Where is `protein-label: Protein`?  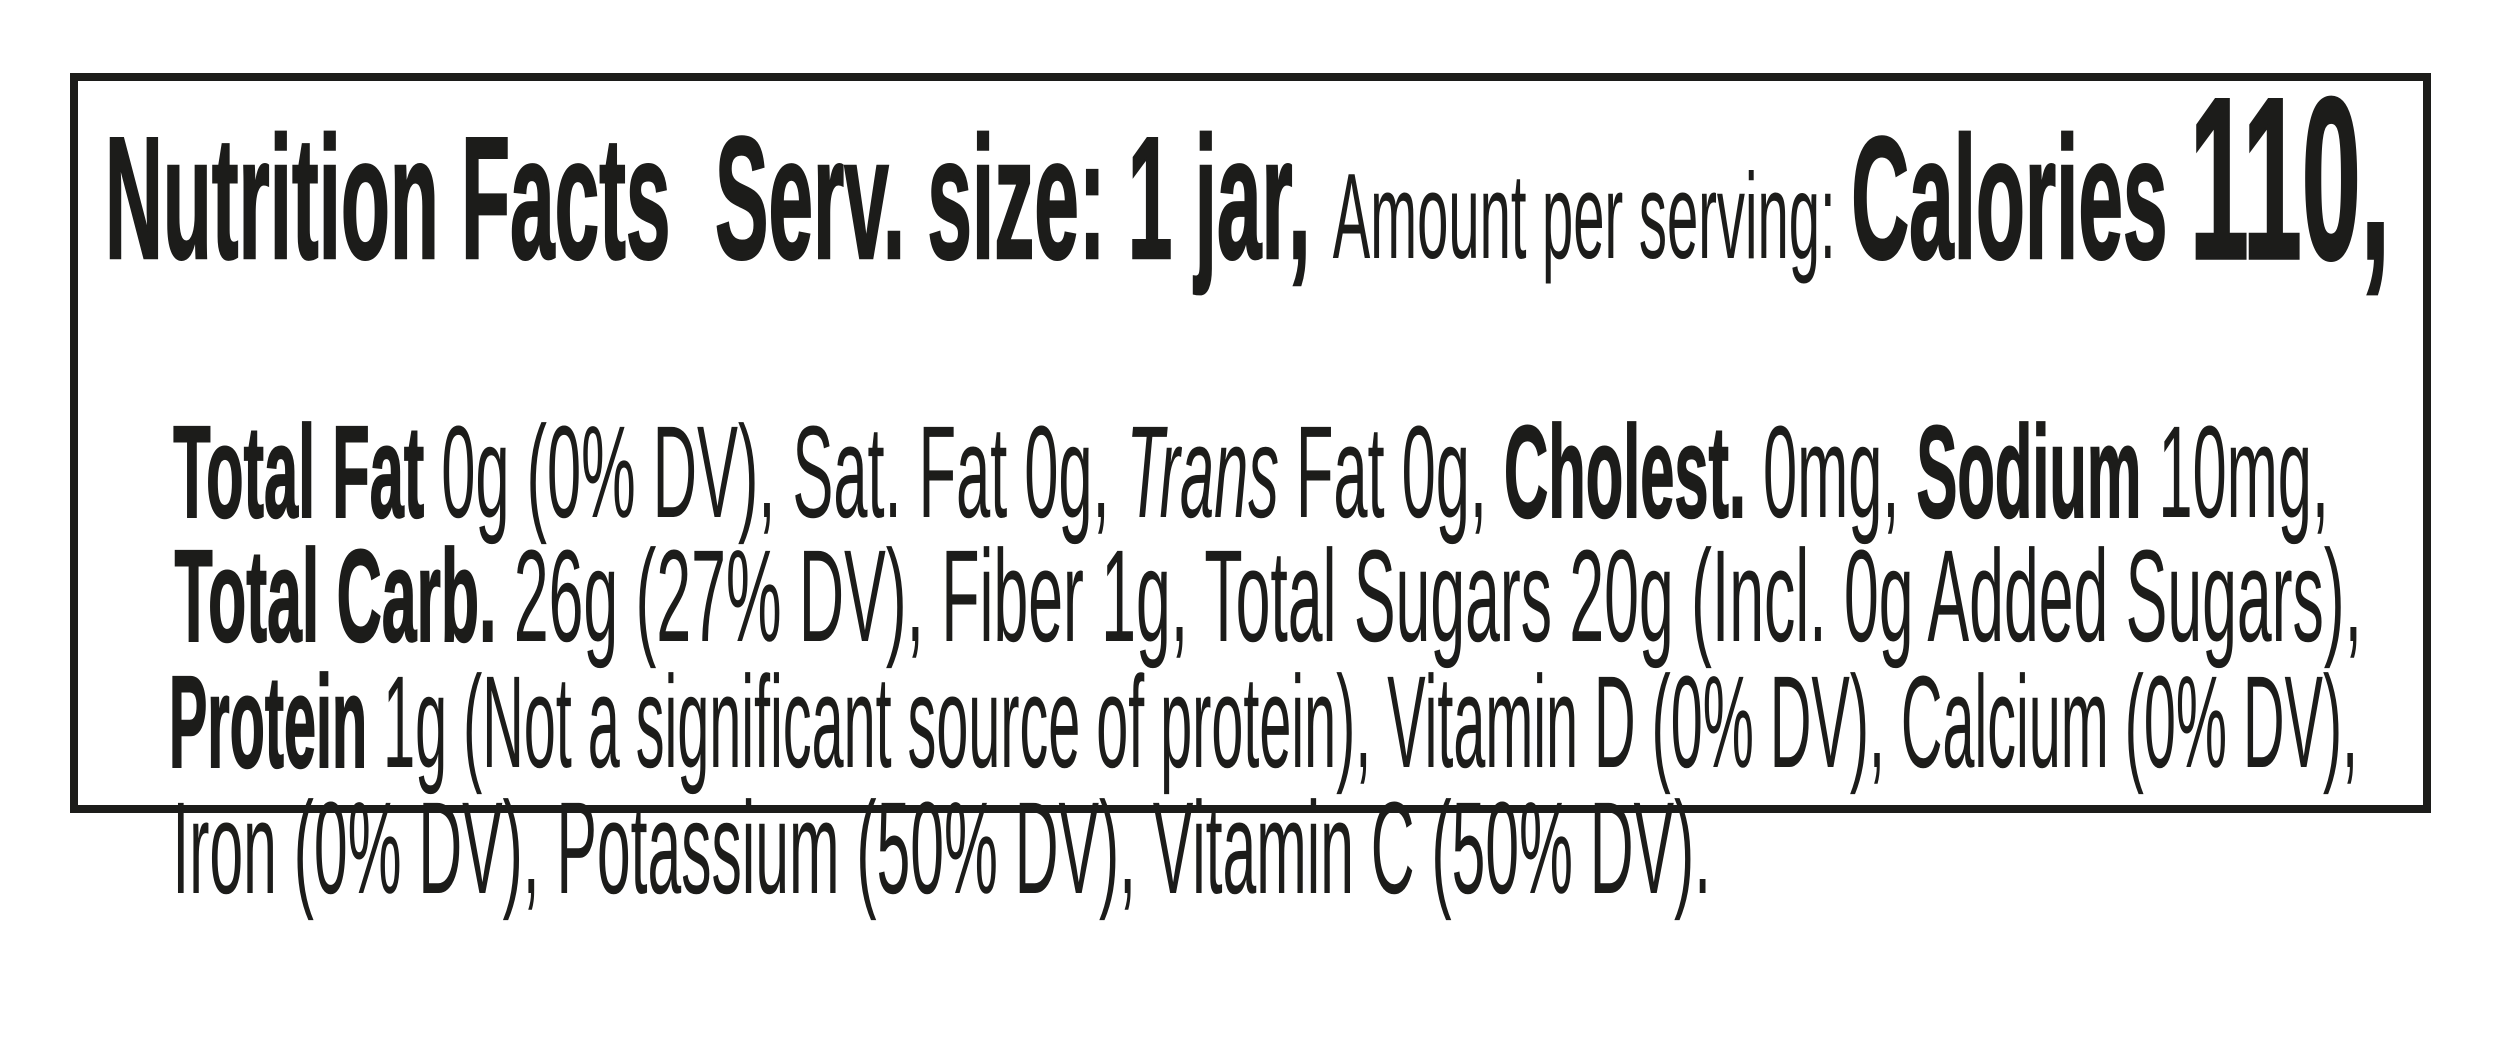 protein-label: Protein is located at coordinates (268, 721).